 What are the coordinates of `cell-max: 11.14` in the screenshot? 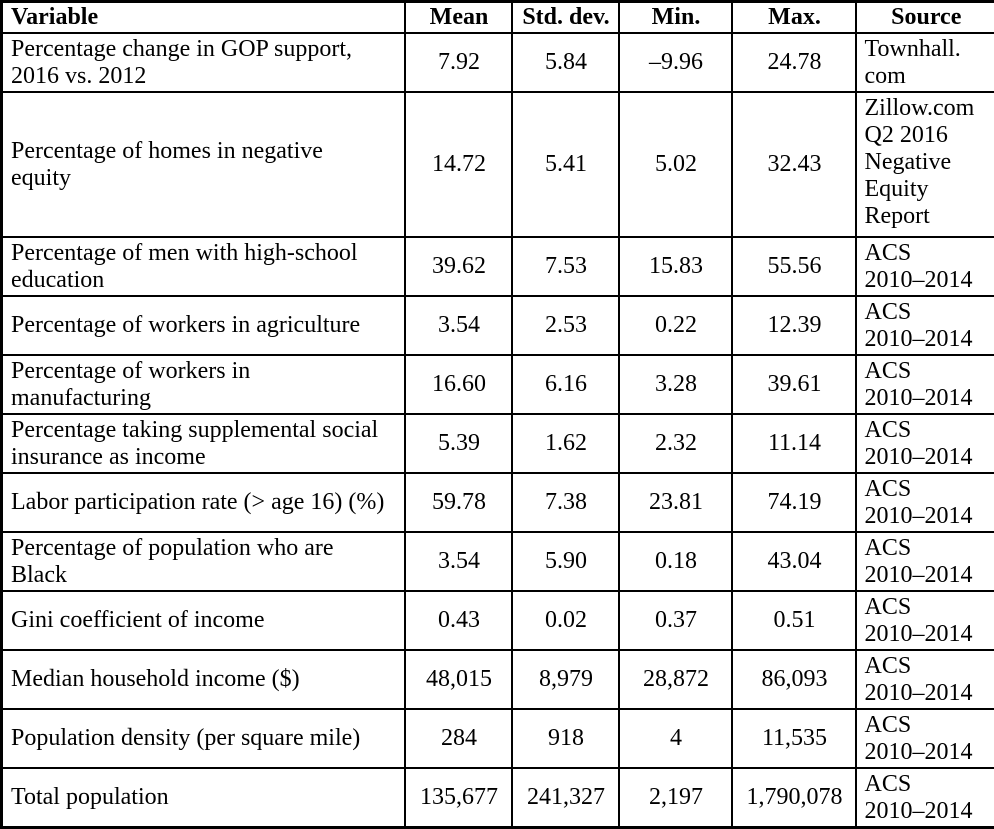 It's located at (794, 443).